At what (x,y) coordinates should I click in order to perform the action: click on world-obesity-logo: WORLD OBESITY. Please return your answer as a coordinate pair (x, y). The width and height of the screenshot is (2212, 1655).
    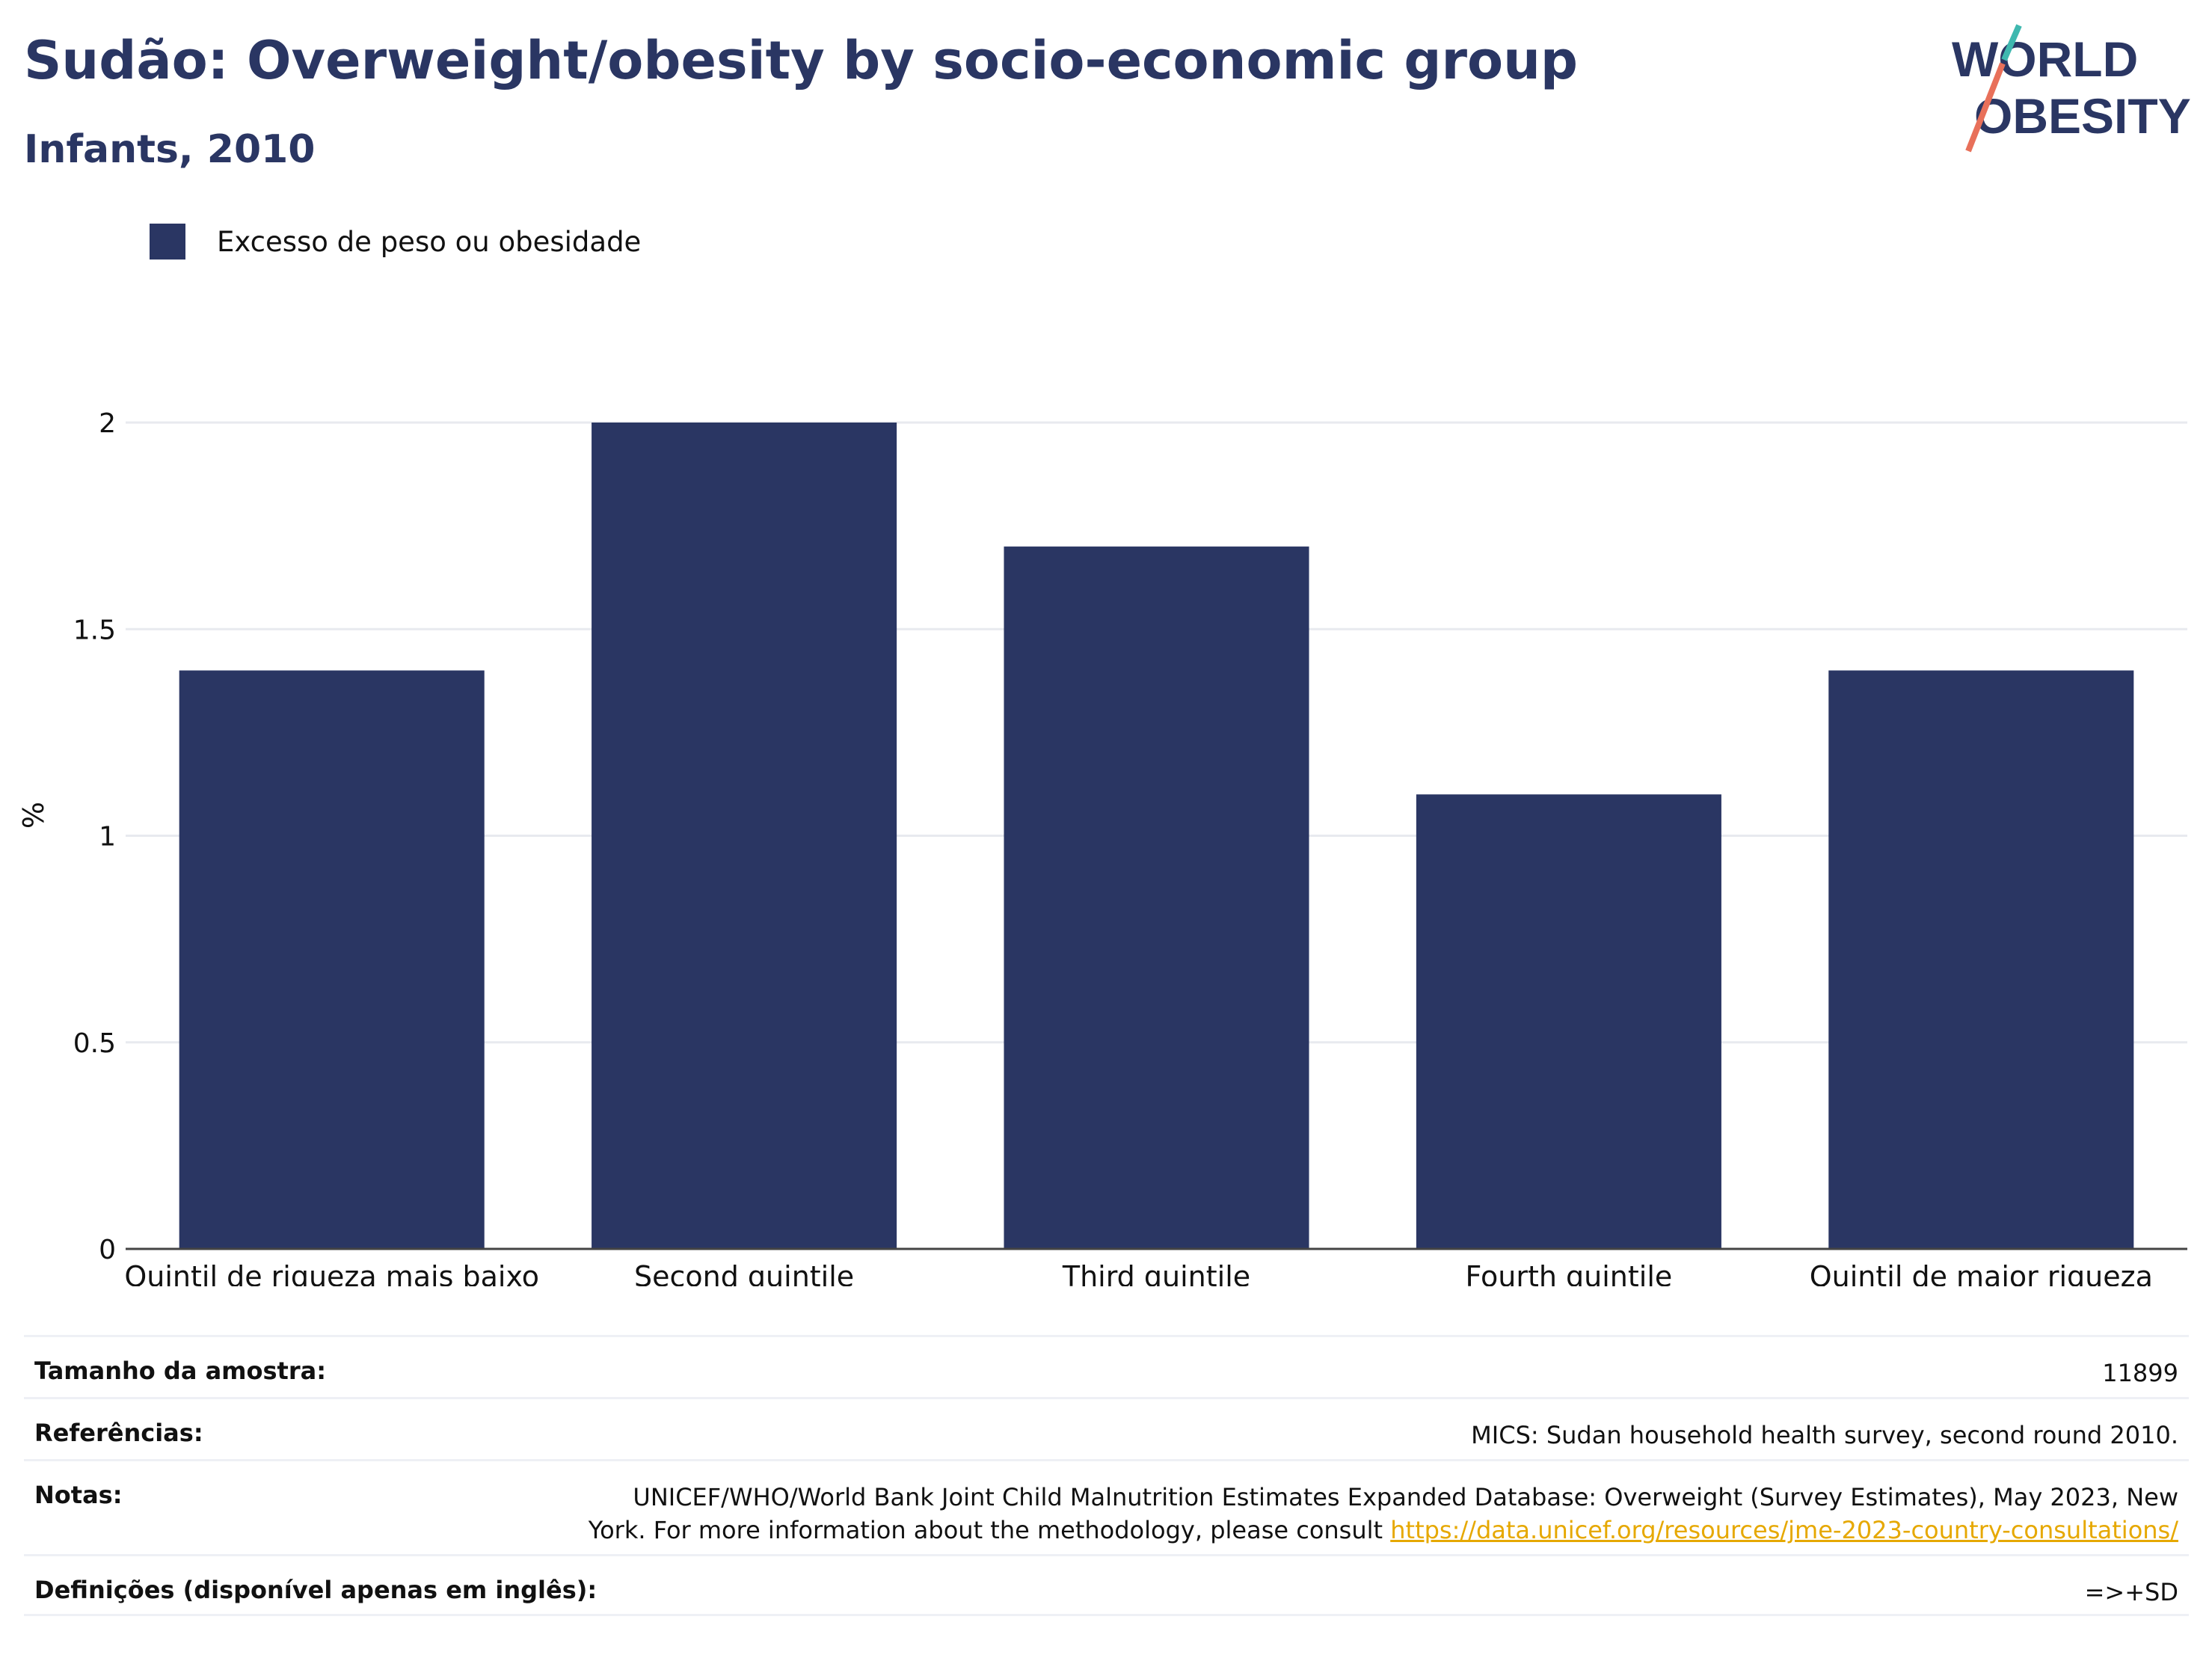
    Looking at the image, I should click on (2071, 89).